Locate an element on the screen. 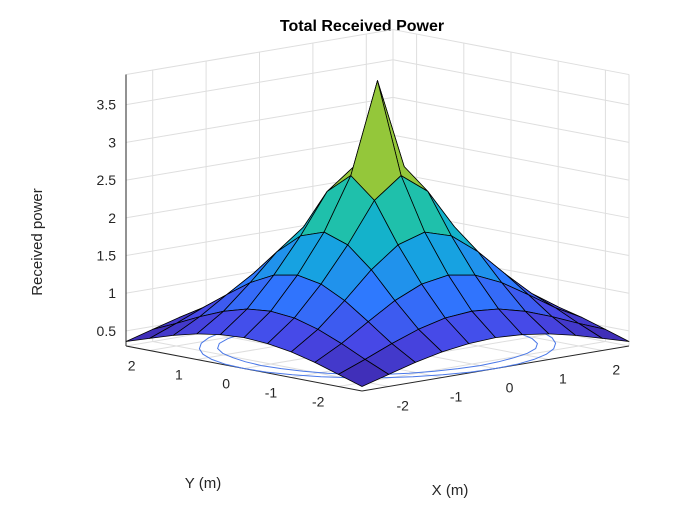  y-tick-label: 0 is located at coordinates (226, 384).